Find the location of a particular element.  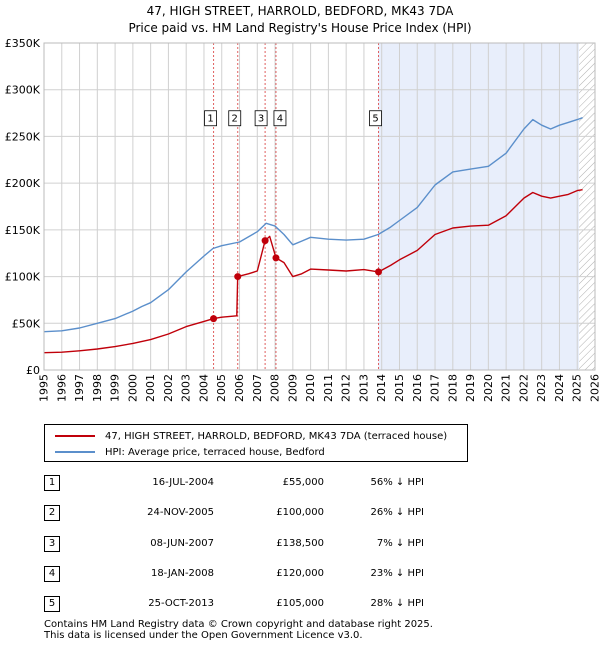

x-tick-label: 2015 is located at coordinates (399, 388).